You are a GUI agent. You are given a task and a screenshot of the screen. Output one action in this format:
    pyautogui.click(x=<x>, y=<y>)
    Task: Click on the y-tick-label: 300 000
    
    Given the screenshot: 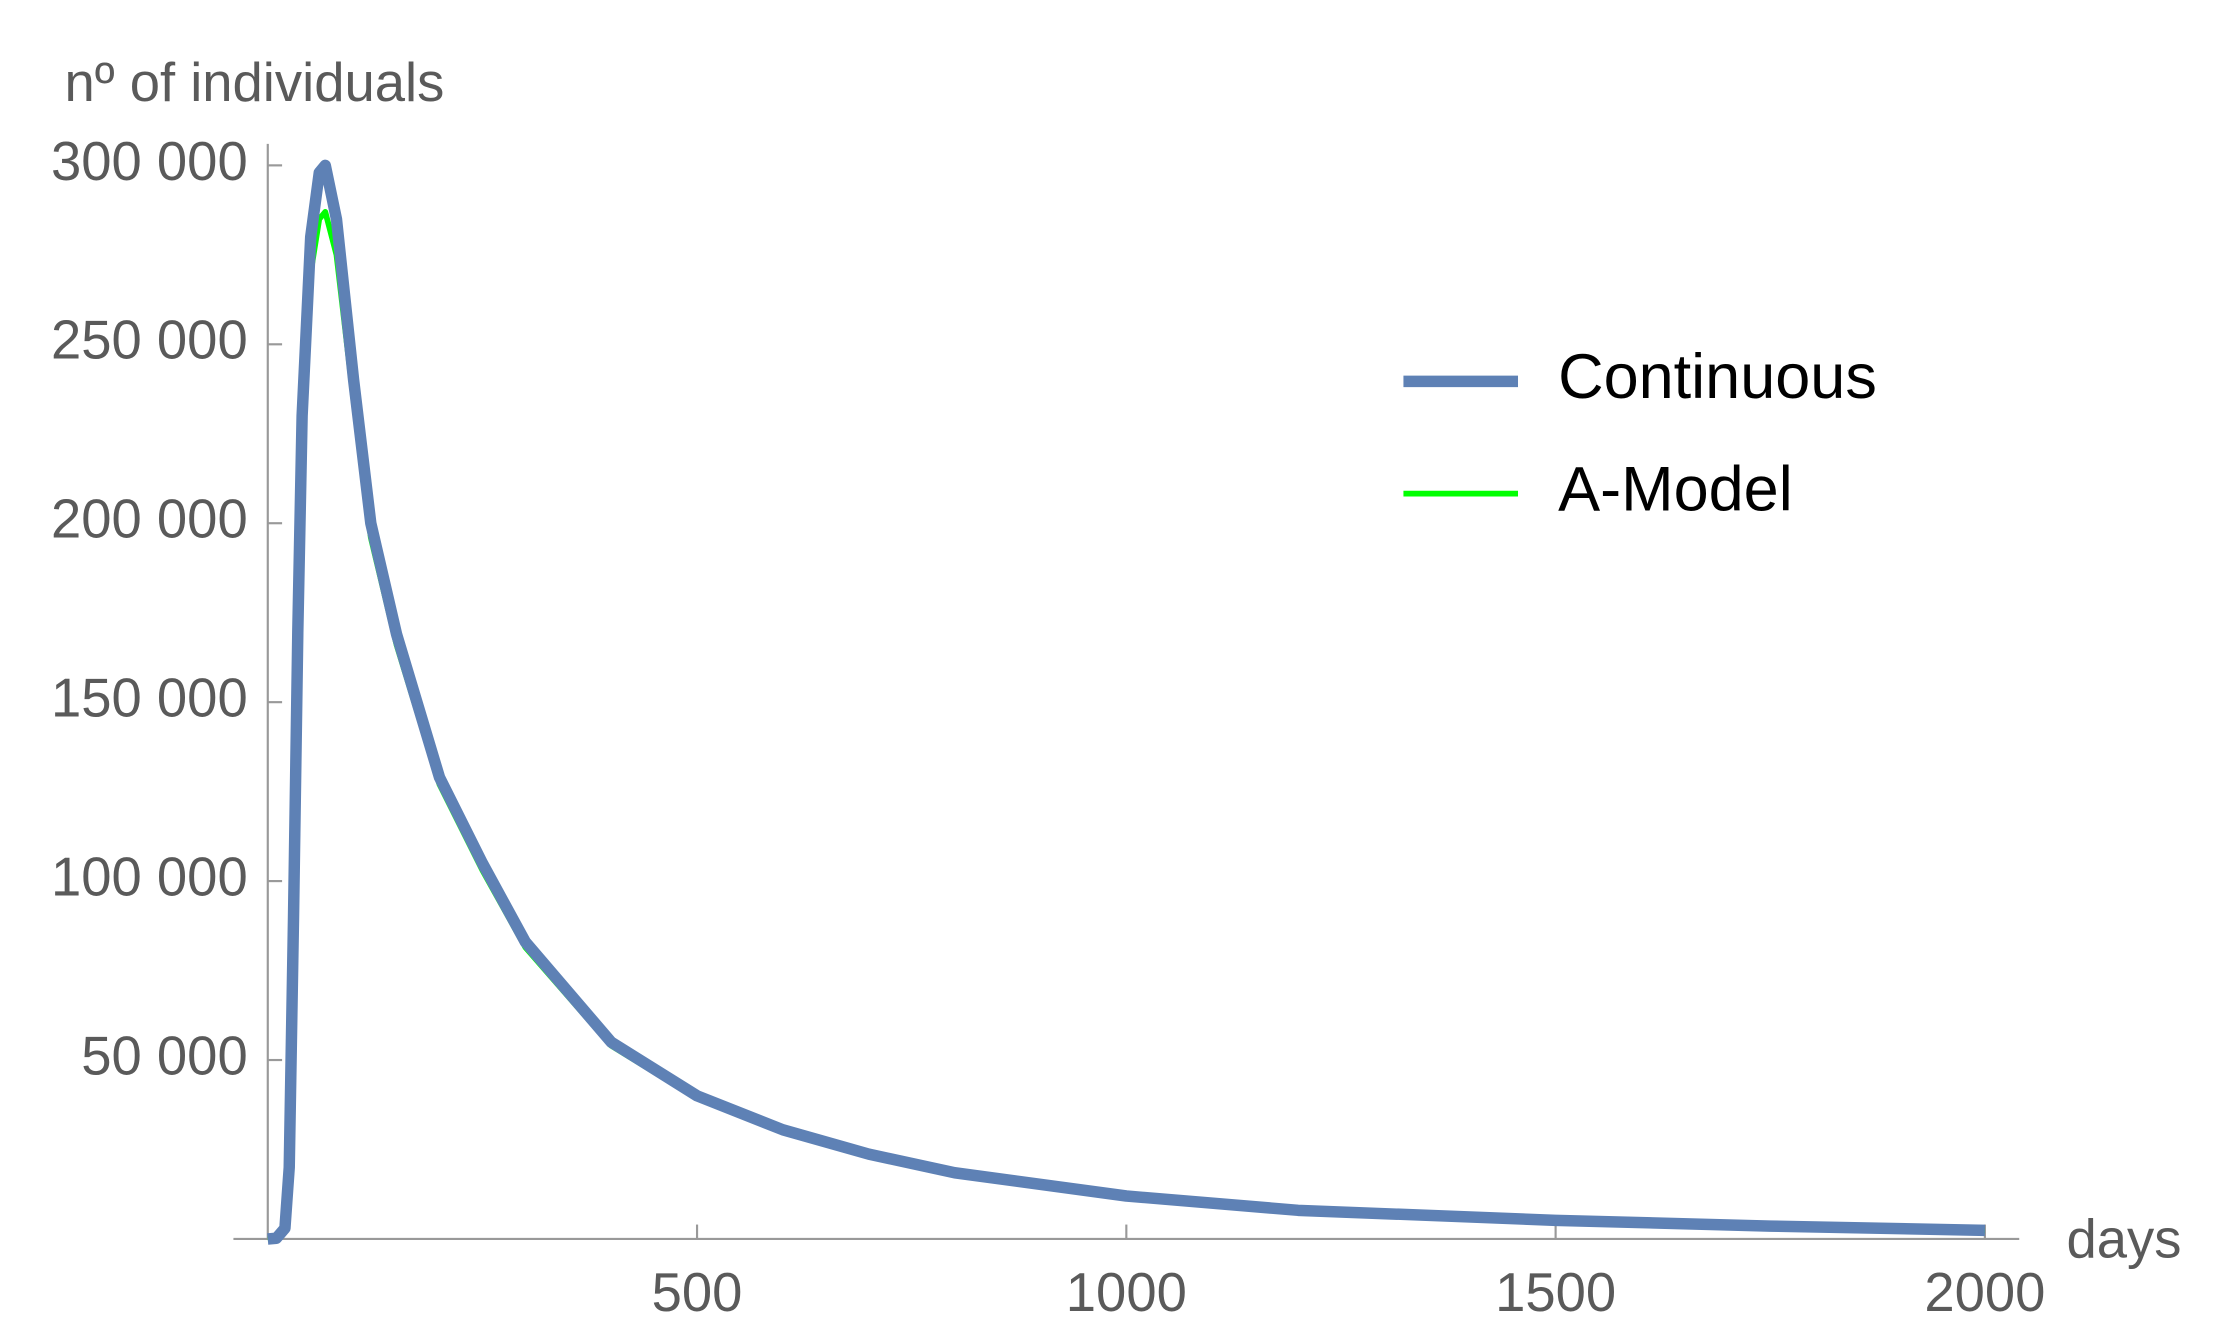 What is the action you would take?
    pyautogui.click(x=149, y=161)
    